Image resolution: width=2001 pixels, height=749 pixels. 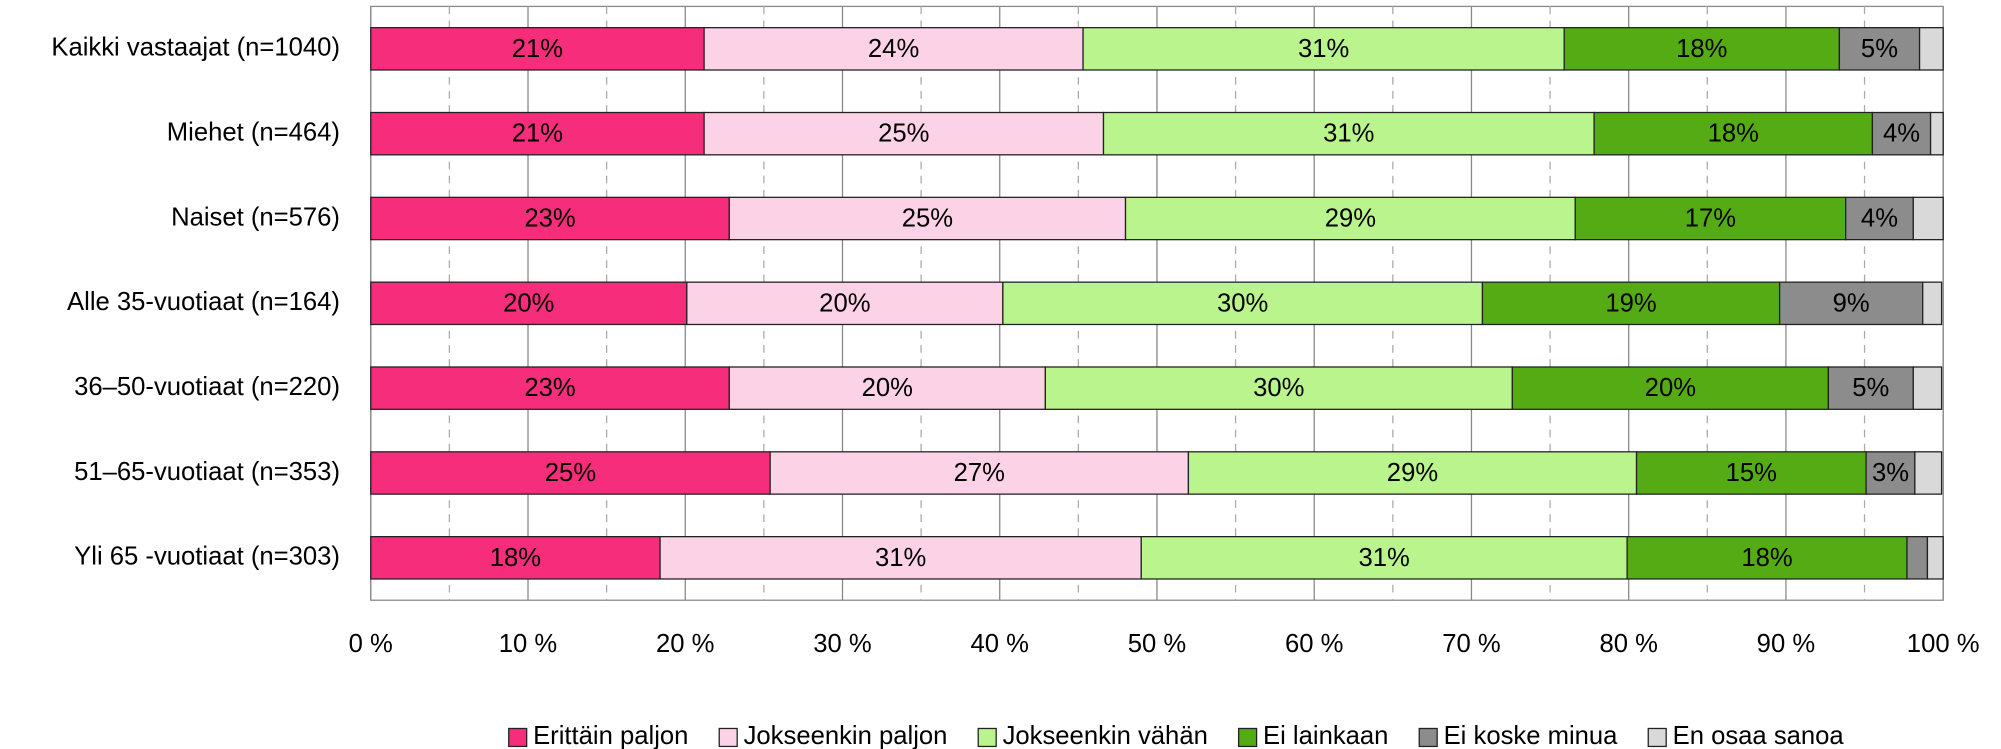 What do you see at coordinates (203, 302) in the screenshot?
I see `y-tick-label: Alle 35-vuotiaat (n=164)` at bounding box center [203, 302].